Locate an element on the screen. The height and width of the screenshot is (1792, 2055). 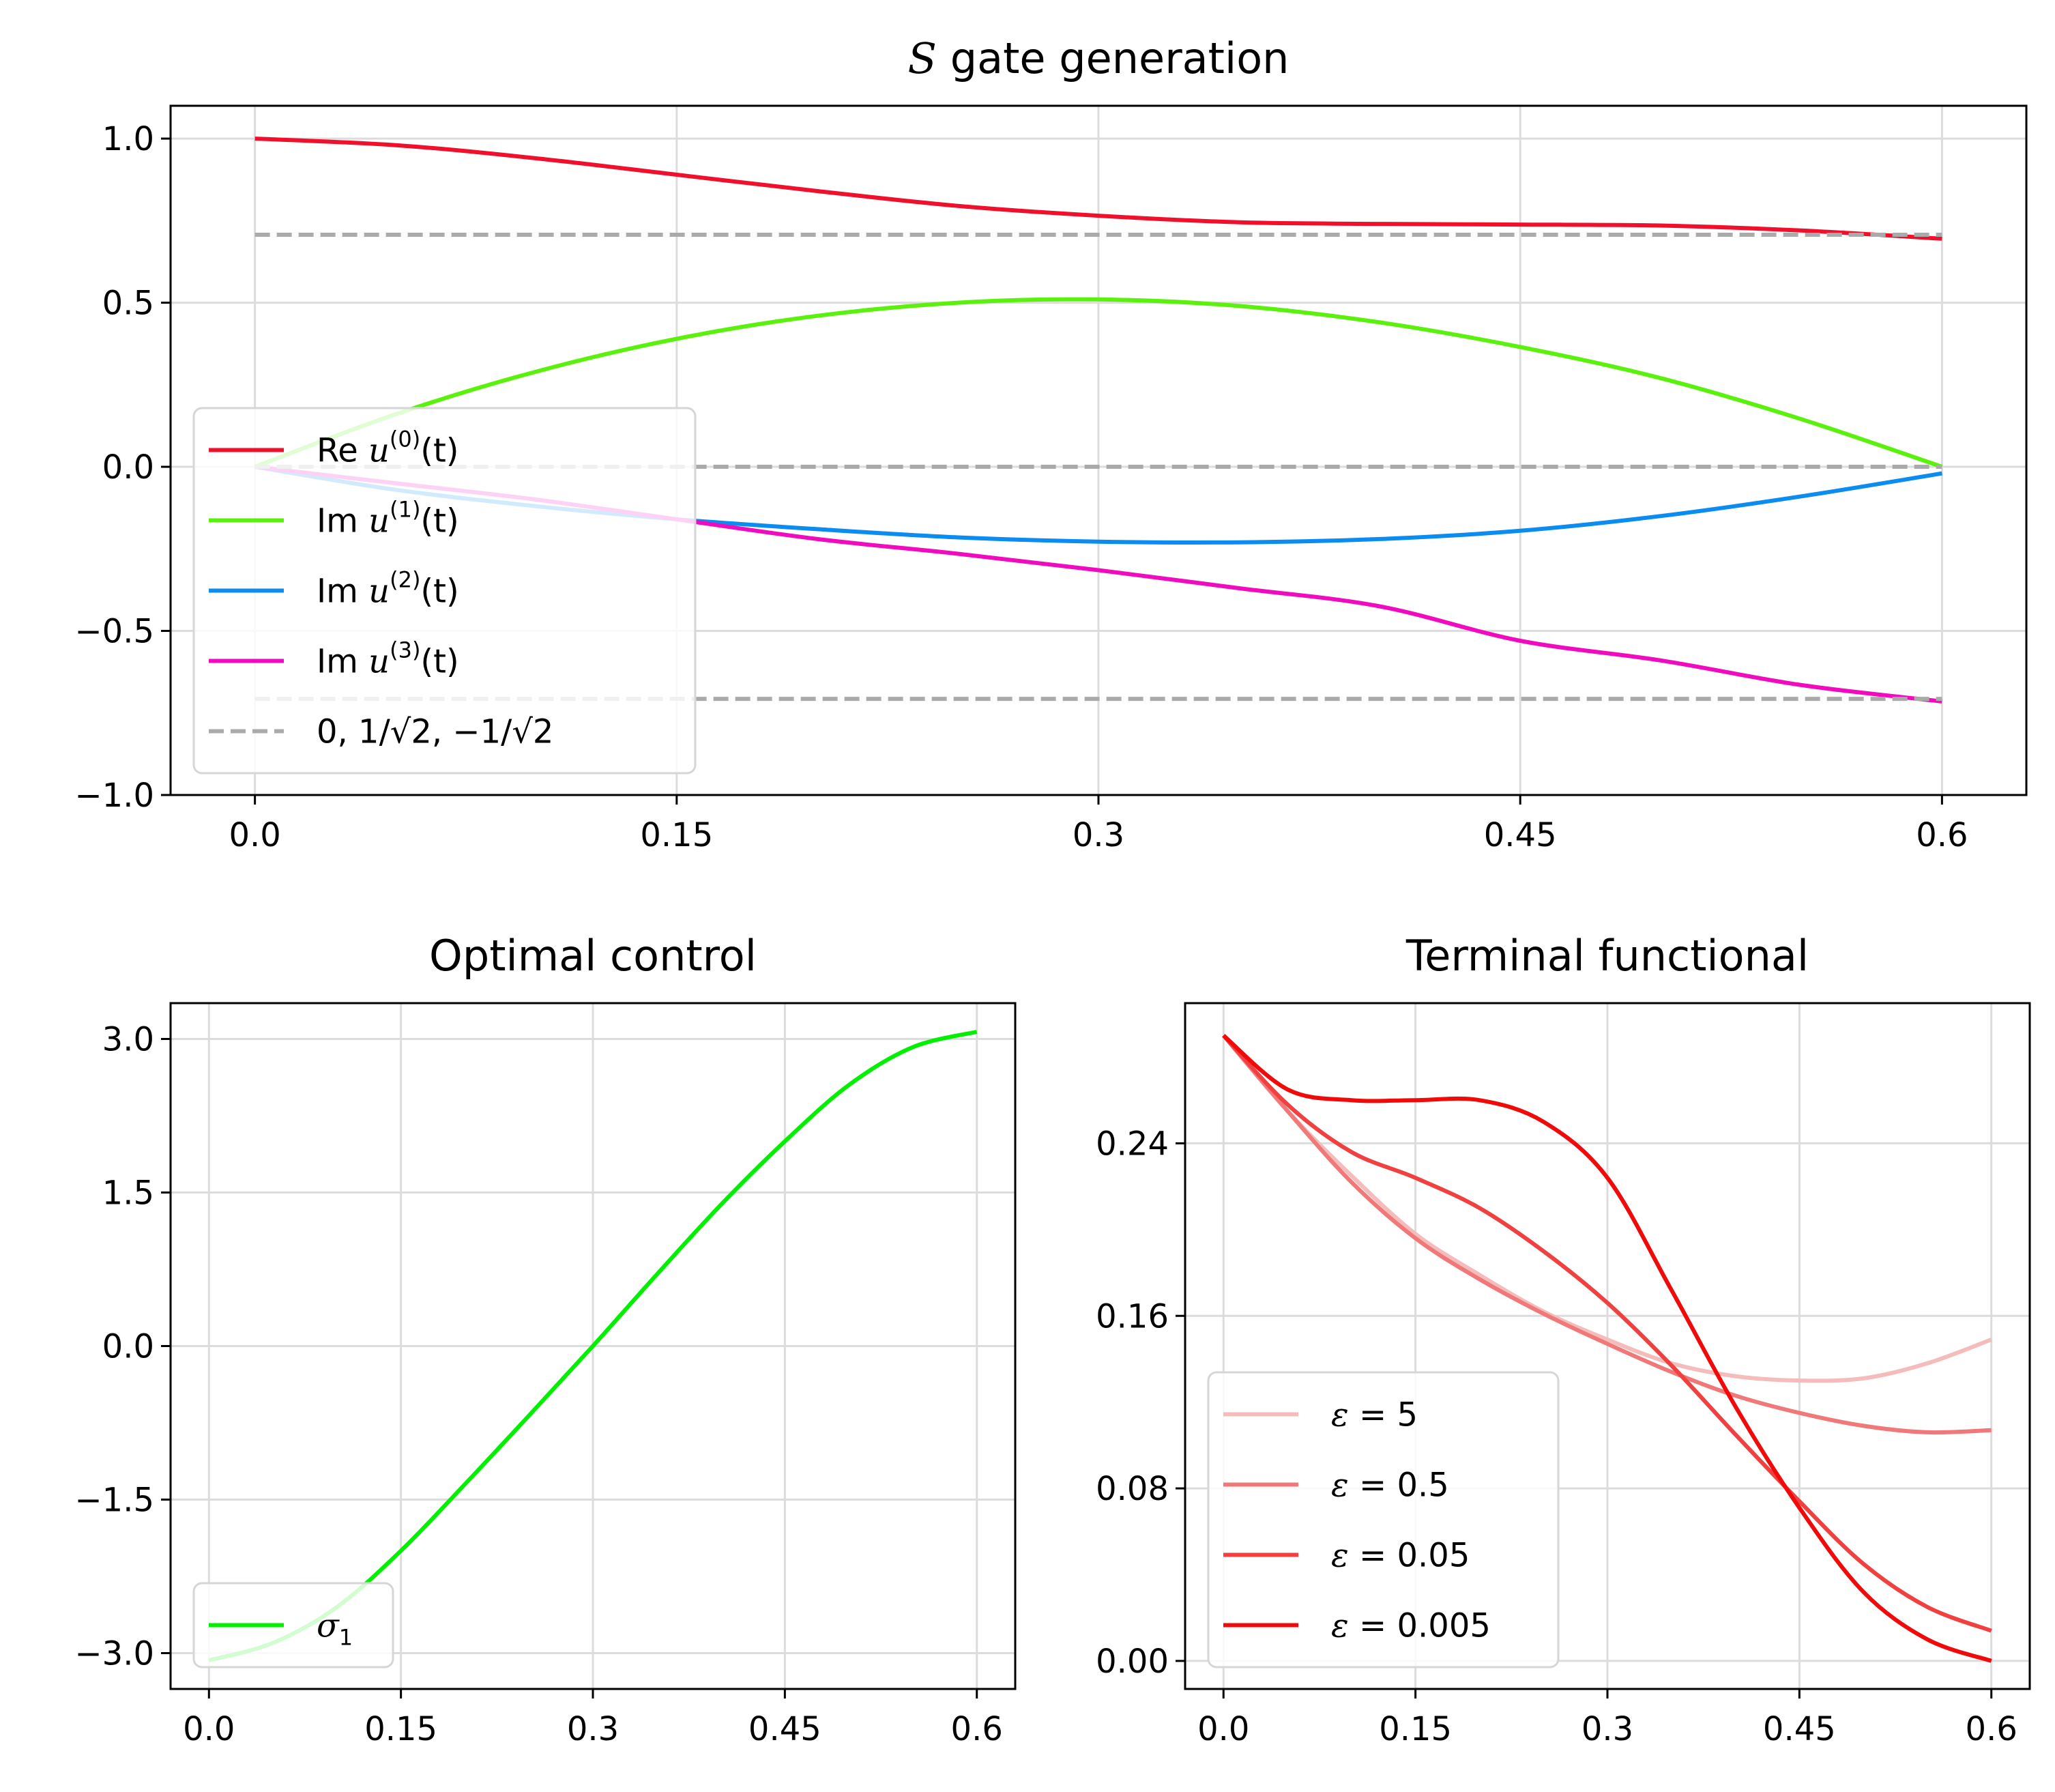
legend-variable: σ is located at coordinates (328, 1626).